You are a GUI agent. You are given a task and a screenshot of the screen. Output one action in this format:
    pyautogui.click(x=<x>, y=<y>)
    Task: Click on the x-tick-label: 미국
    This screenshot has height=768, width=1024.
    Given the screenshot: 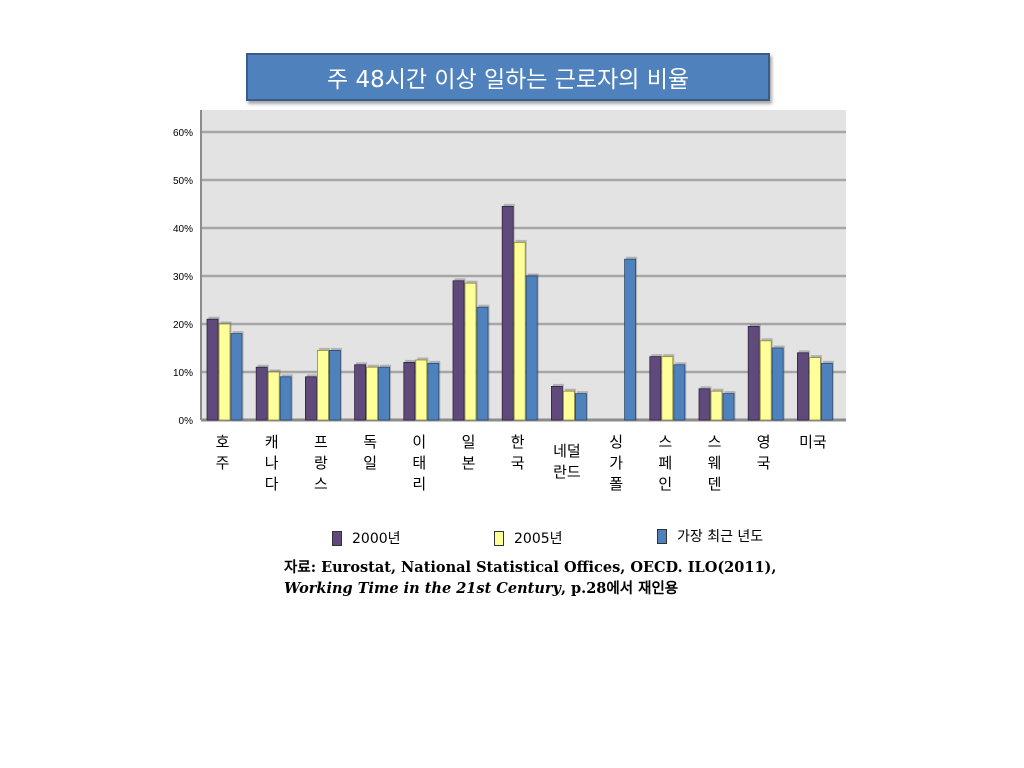 What is the action you would take?
    pyautogui.click(x=813, y=442)
    